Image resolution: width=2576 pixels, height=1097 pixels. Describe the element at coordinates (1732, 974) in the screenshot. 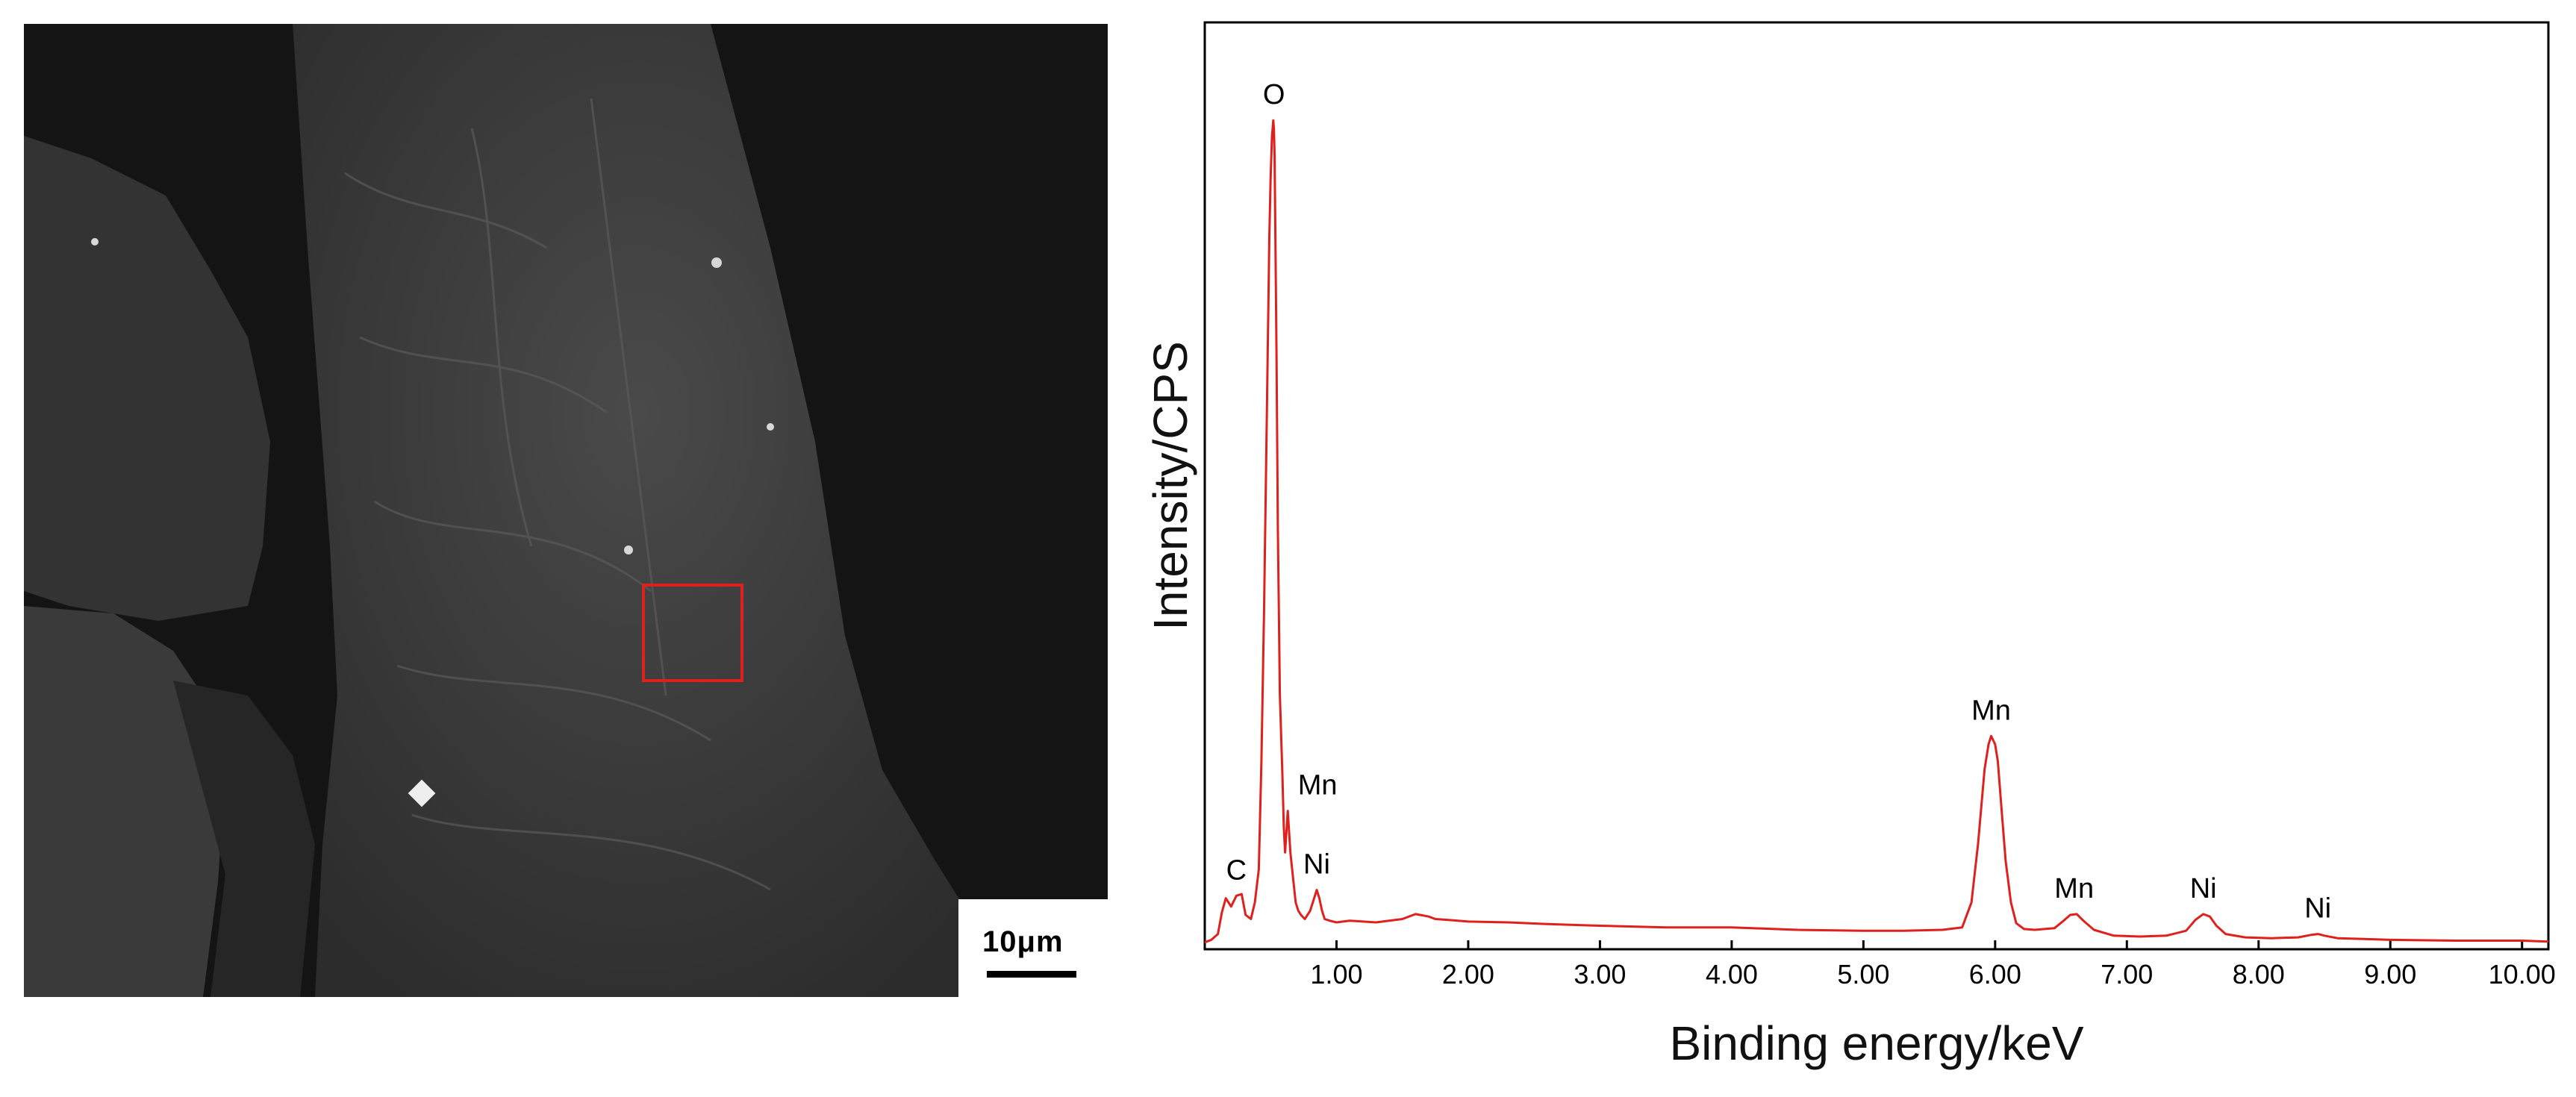

I see `x-tick-label: 4.00` at that location.